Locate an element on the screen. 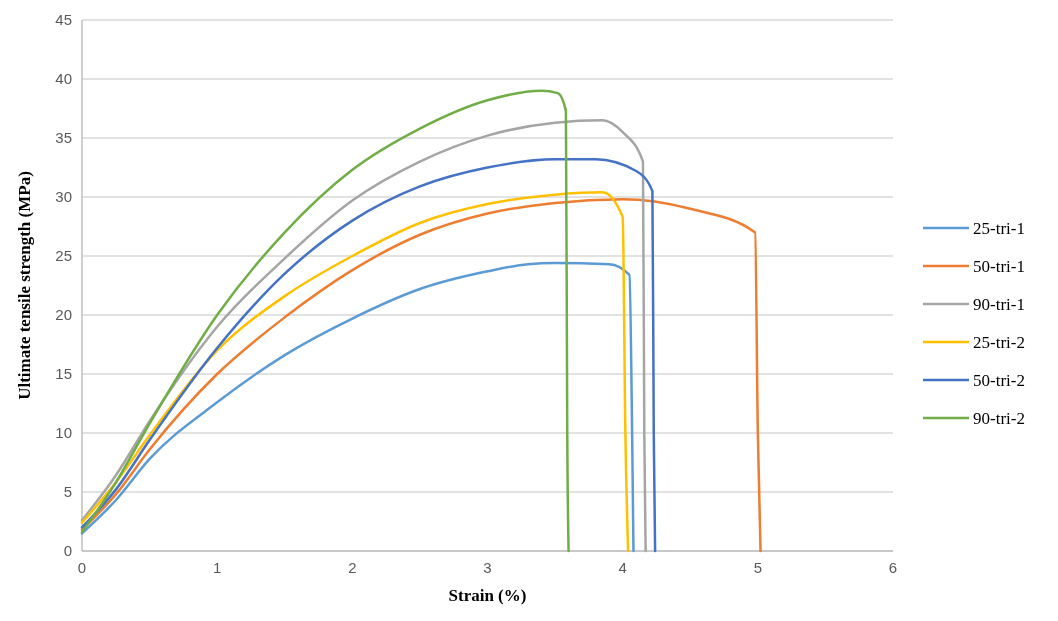 The image size is (1058, 621). x-tick-label: 4 is located at coordinates (622, 567).